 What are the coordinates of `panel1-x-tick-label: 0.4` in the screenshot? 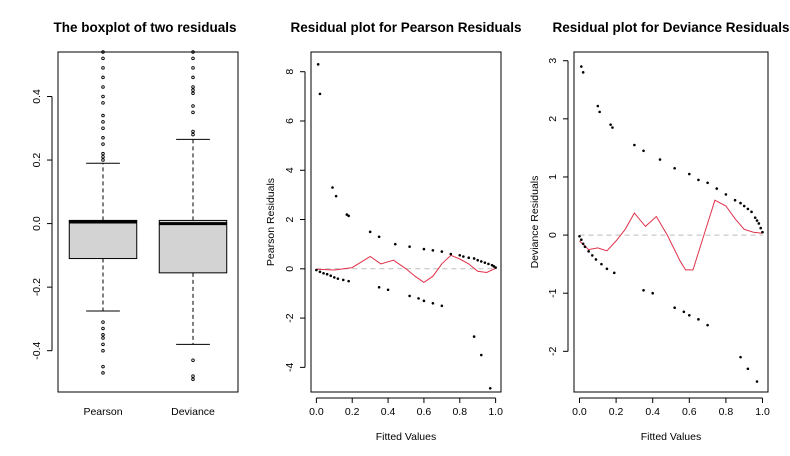 It's located at (388, 412).